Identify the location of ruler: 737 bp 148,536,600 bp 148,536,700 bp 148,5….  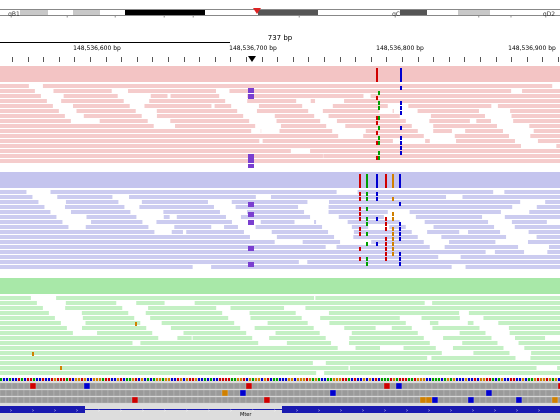
(280, 43).